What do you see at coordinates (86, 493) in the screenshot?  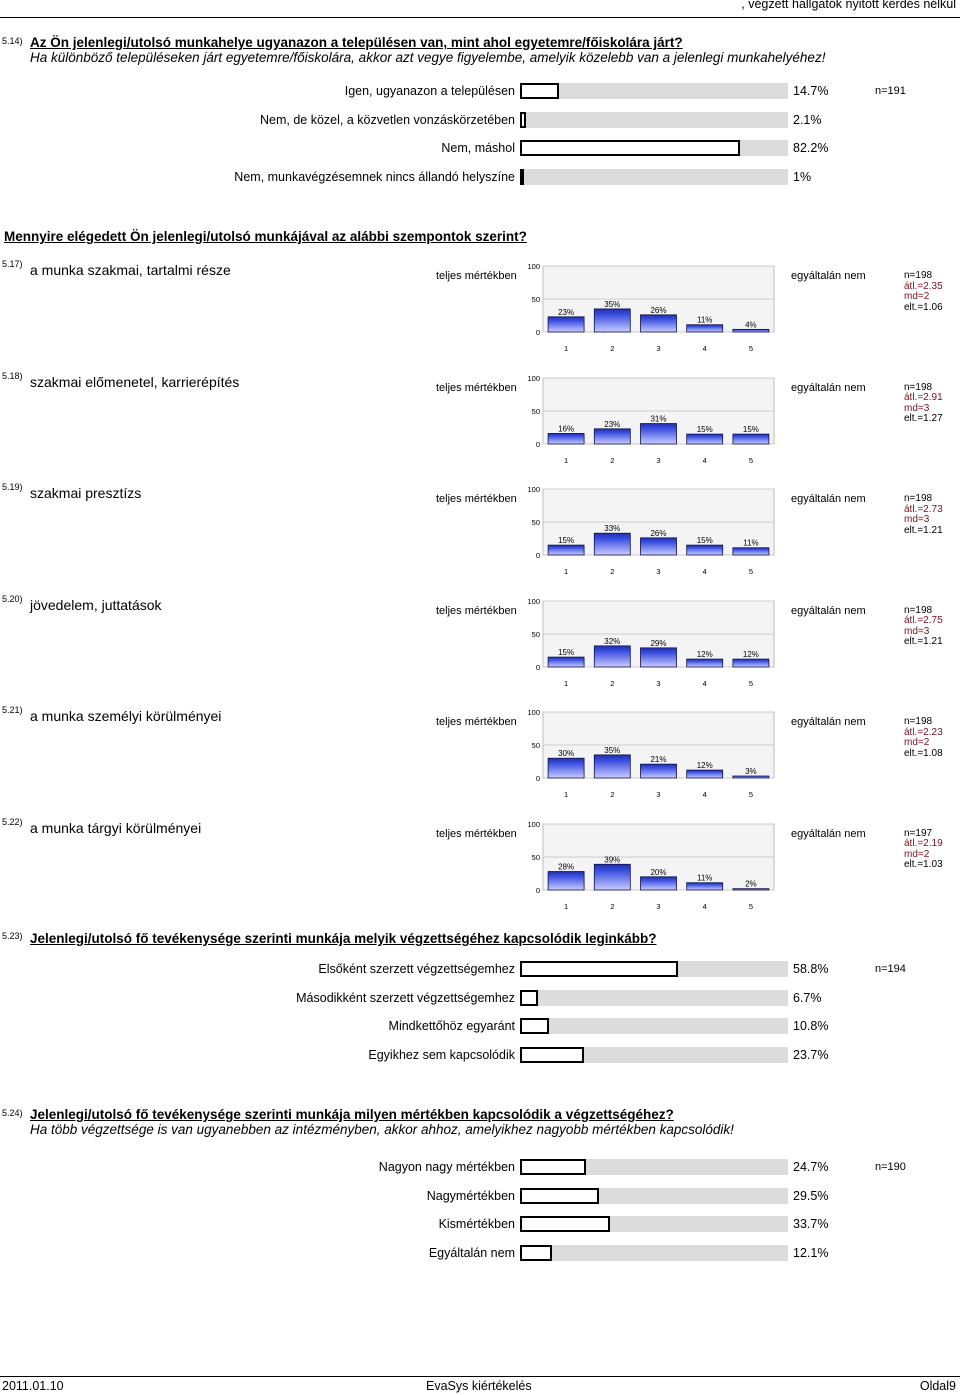 I see `item-label: szakmai presztízs` at bounding box center [86, 493].